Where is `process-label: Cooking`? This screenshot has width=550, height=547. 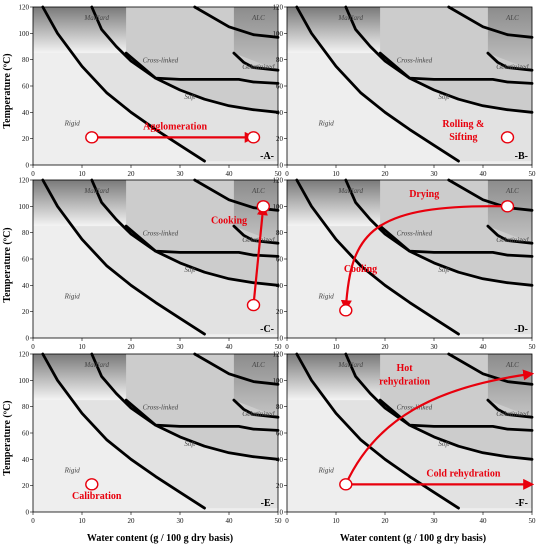
process-label: Cooking is located at coordinates (229, 220).